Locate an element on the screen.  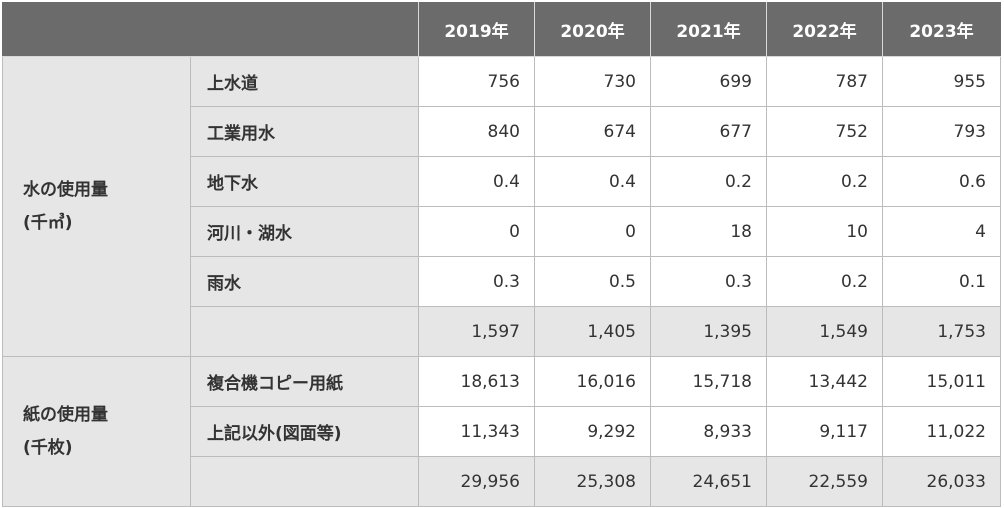
row-label: 雨水 is located at coordinates (304, 281).